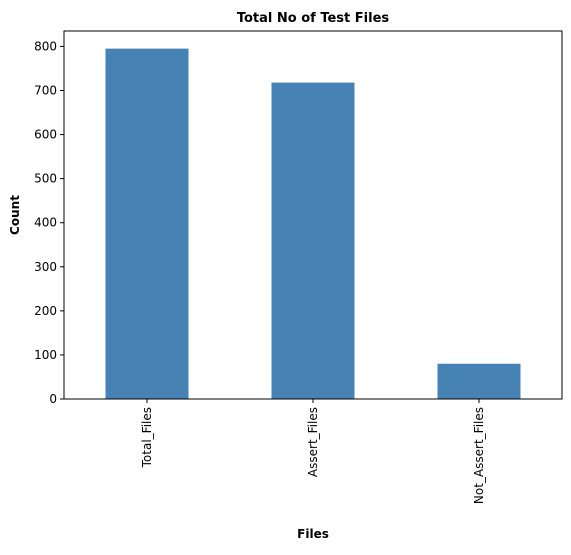  I want to click on y-tick-label: 300, so click(45, 267).